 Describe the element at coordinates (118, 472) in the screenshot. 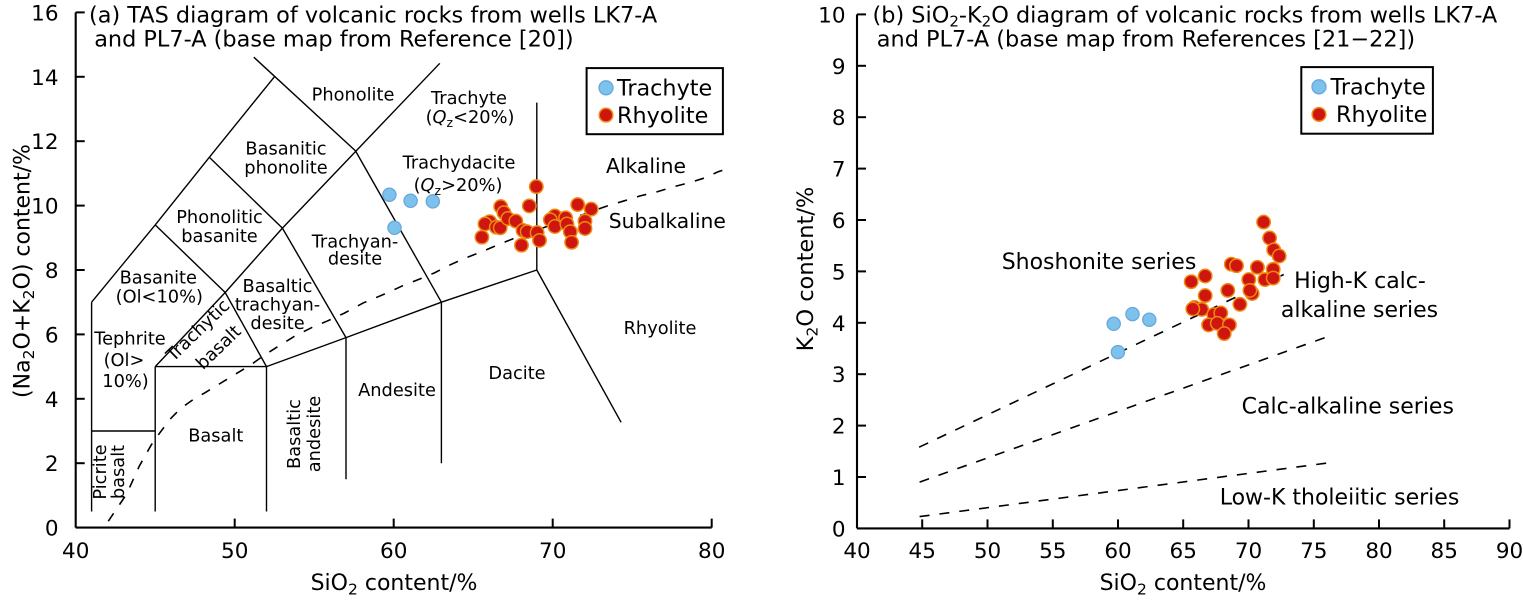

I see `svg-text: basalt` at that location.